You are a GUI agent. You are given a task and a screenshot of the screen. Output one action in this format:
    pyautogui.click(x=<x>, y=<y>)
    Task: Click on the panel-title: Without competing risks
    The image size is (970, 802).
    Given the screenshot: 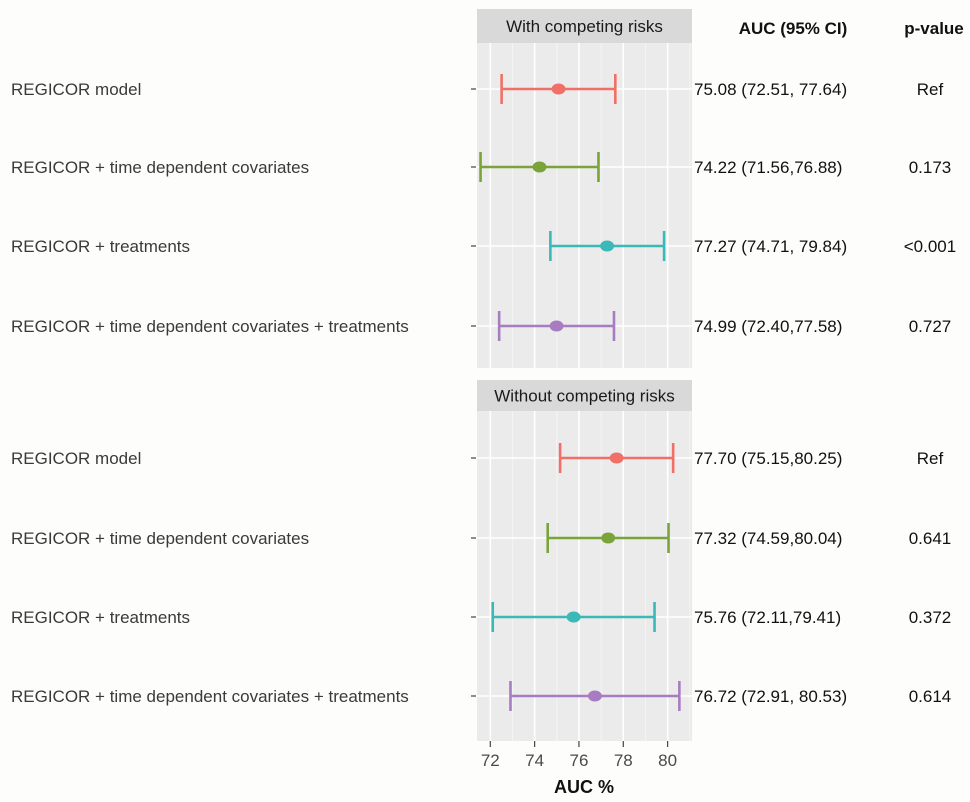 What is the action you would take?
    pyautogui.click(x=584, y=396)
    